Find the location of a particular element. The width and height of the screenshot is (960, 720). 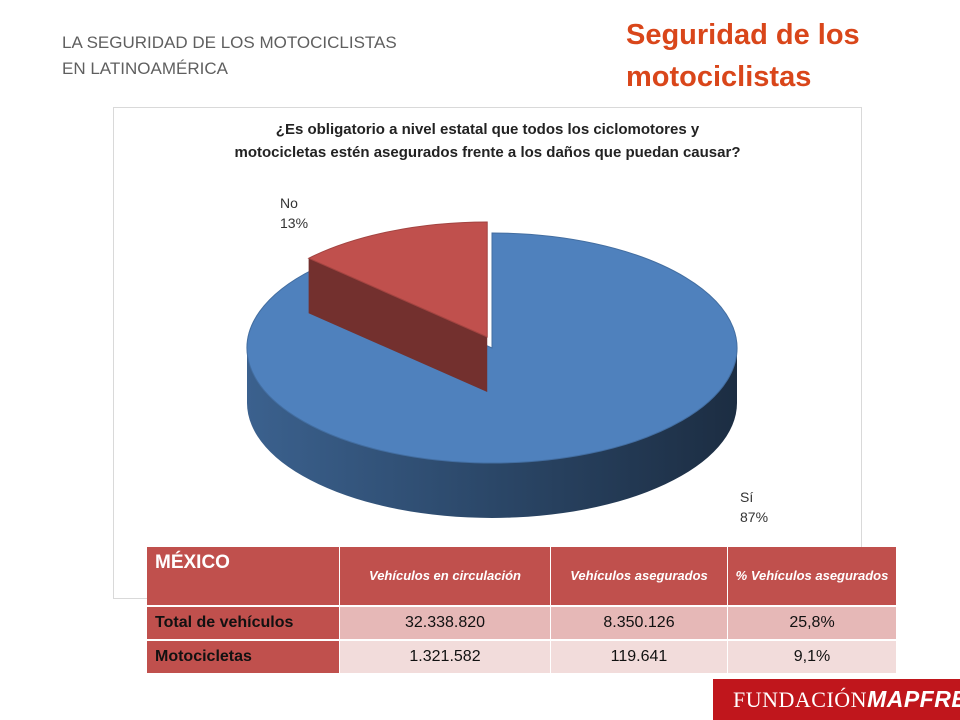

pie-slice-side-wall is located at coordinates (492, 433).